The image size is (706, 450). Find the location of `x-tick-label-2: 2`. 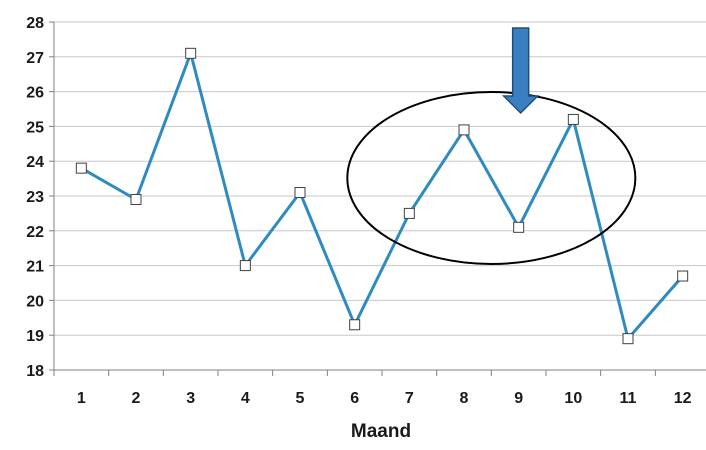

x-tick-label-2: 2 is located at coordinates (136, 398).